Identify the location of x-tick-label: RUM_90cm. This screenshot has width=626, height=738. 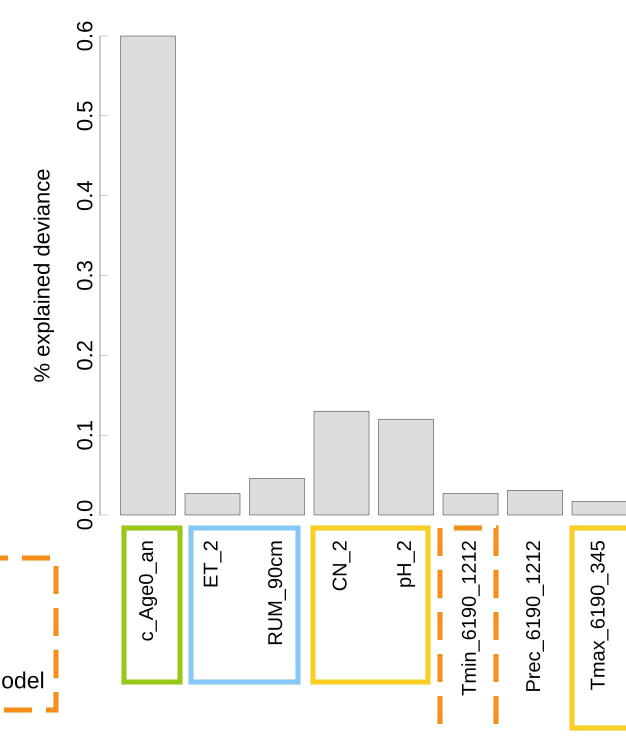
(277, 593).